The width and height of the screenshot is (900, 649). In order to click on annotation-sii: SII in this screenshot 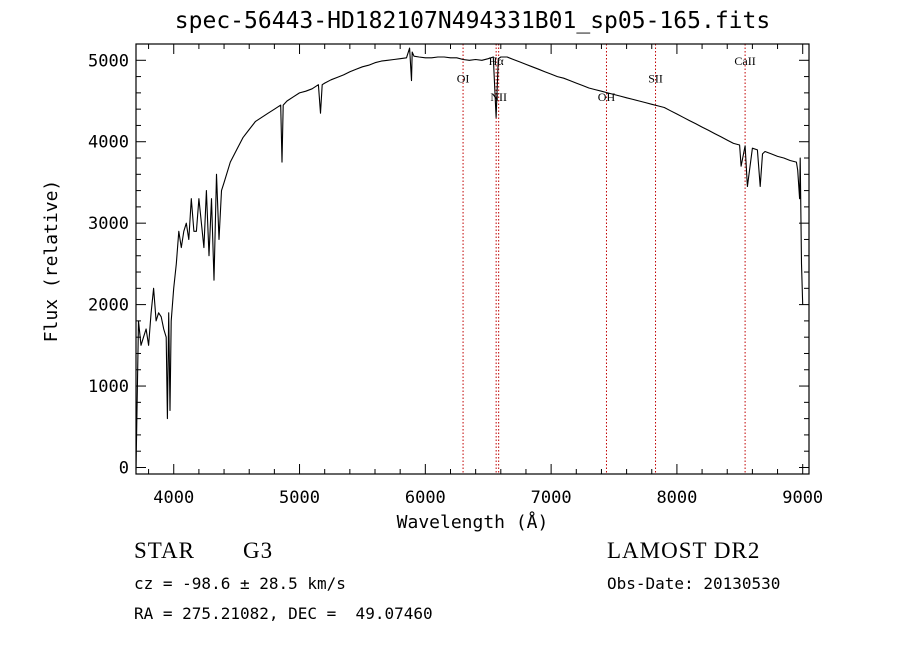, I will do `click(655, 78)`.